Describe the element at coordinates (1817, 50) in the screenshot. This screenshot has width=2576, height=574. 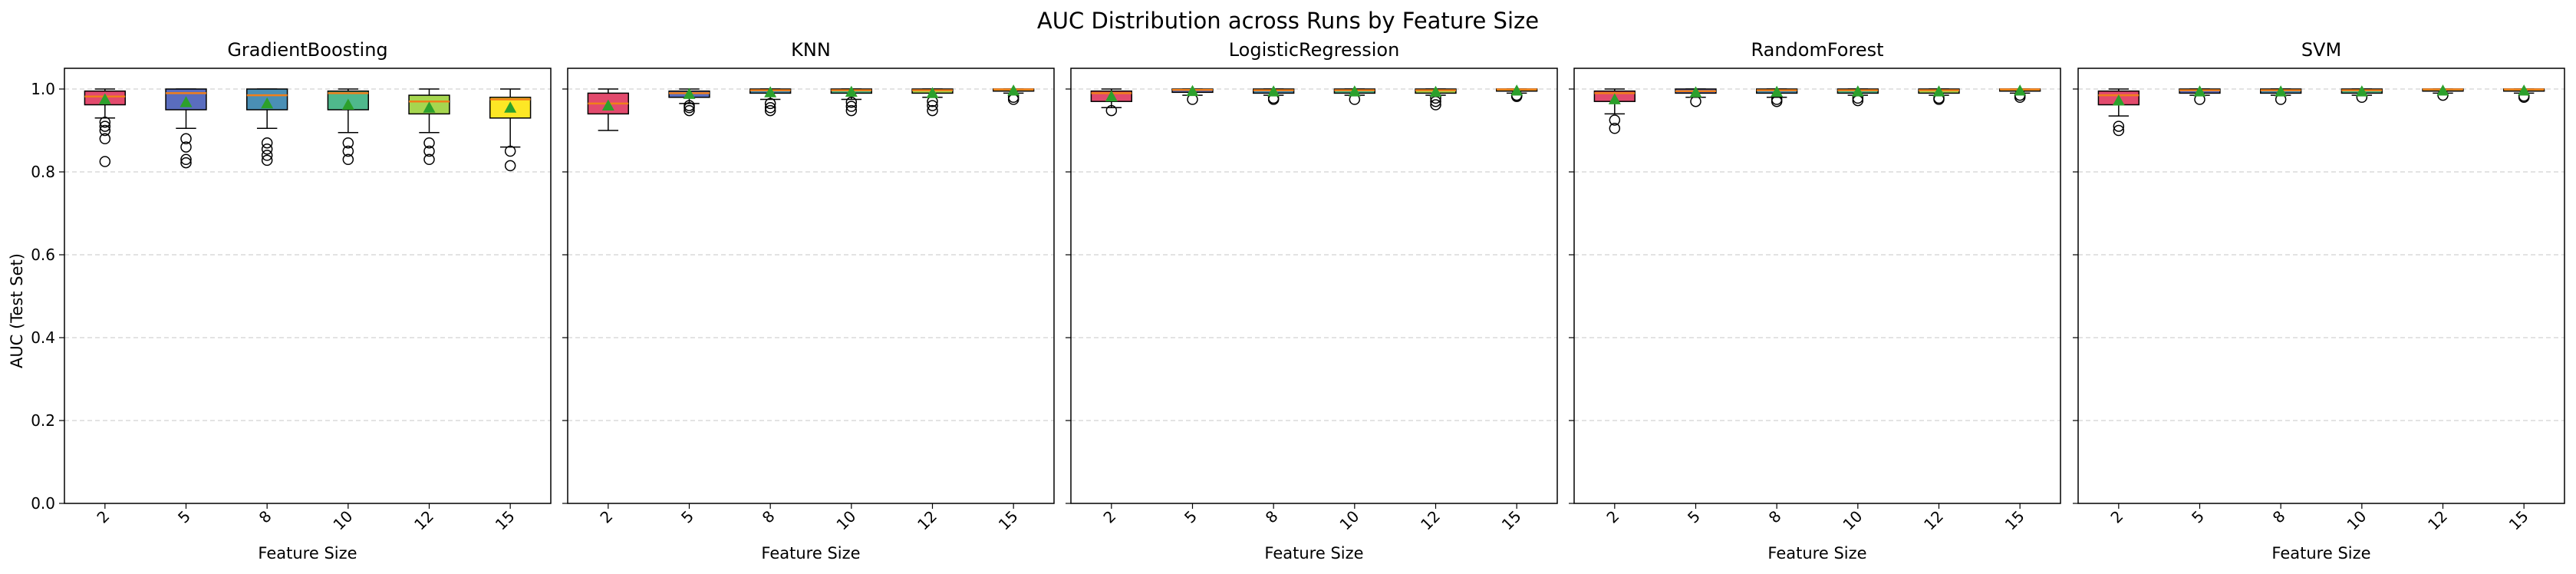
I see `subplot-title: RandomForest` at that location.